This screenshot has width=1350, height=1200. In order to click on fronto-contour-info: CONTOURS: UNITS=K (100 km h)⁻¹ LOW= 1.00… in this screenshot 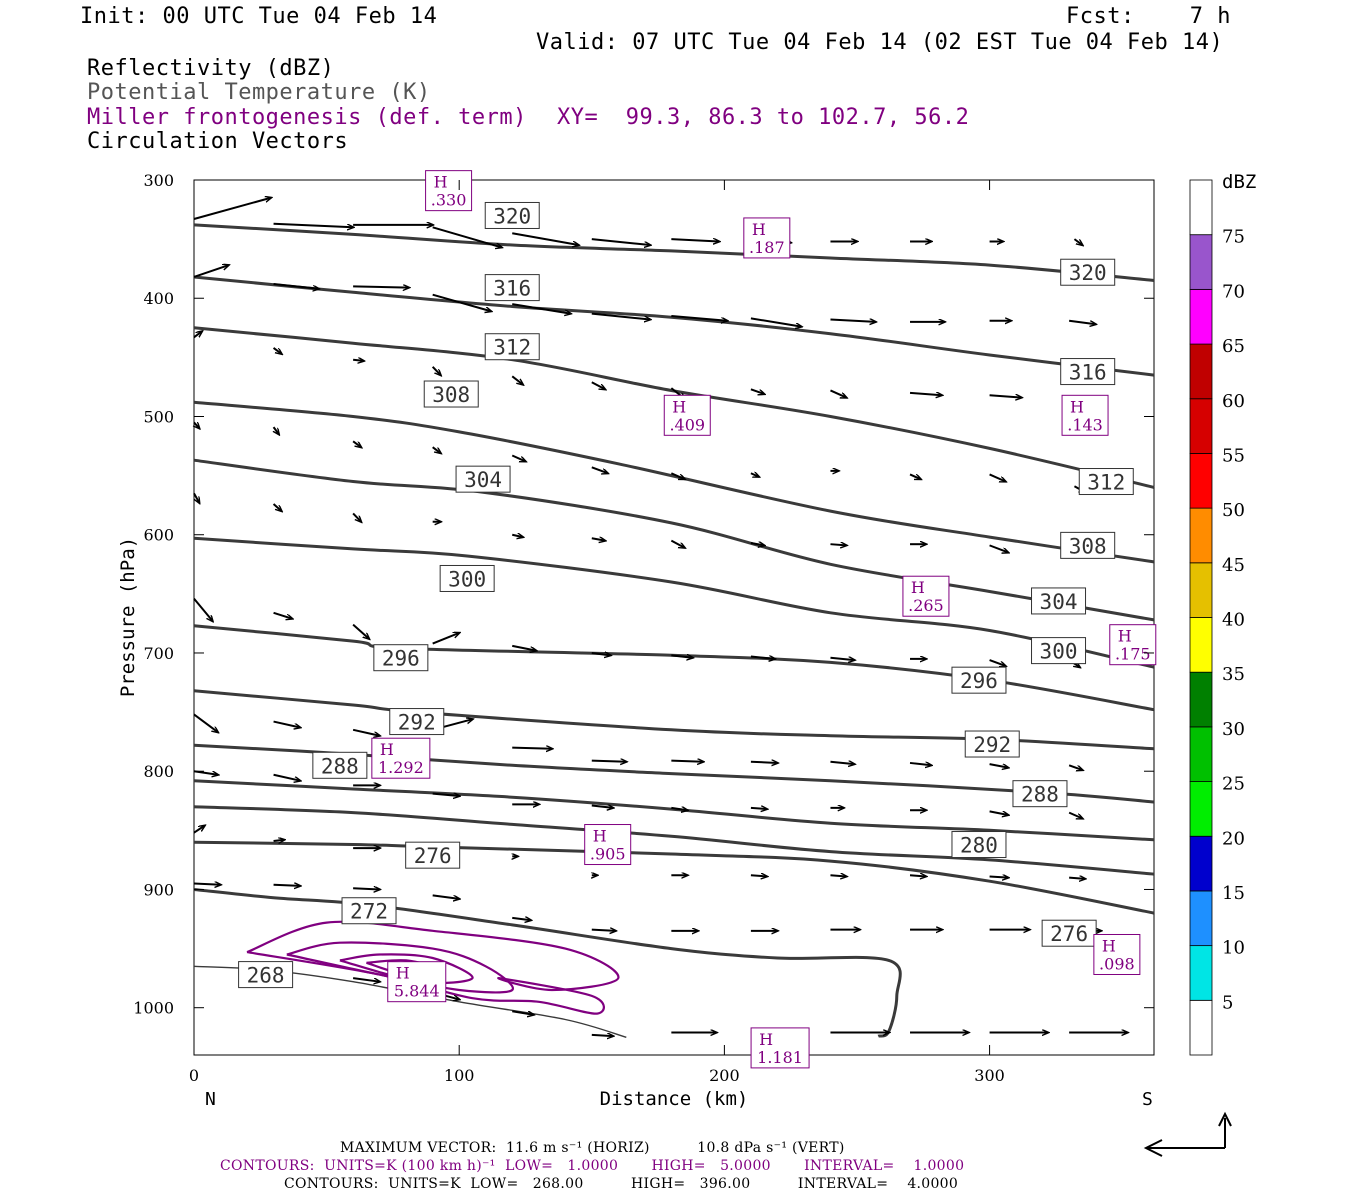, I will do `click(592, 1166)`.